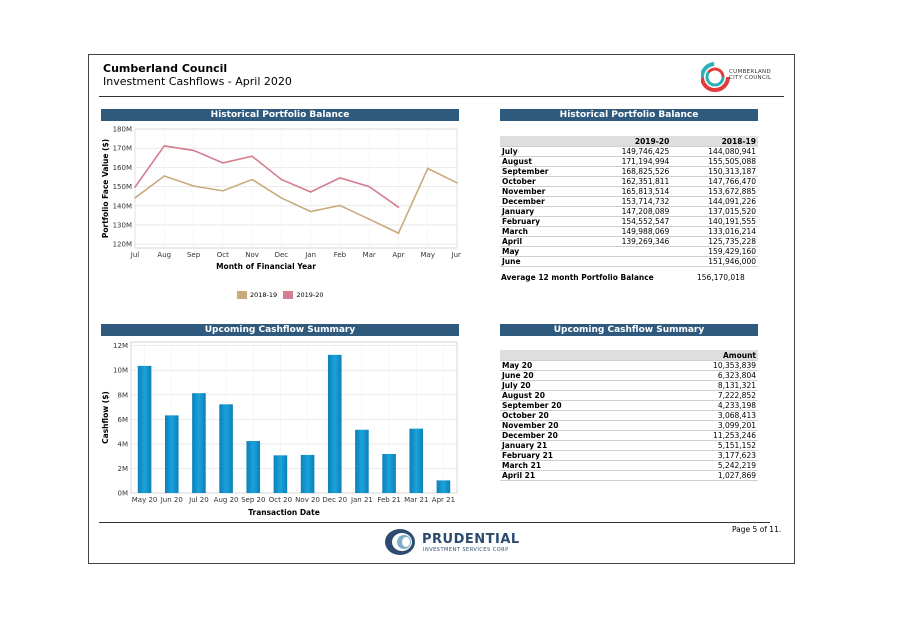 The height and width of the screenshot is (619, 897). I want to click on report-subtitle: Investment Cashflows - April 2020, so click(197, 81).